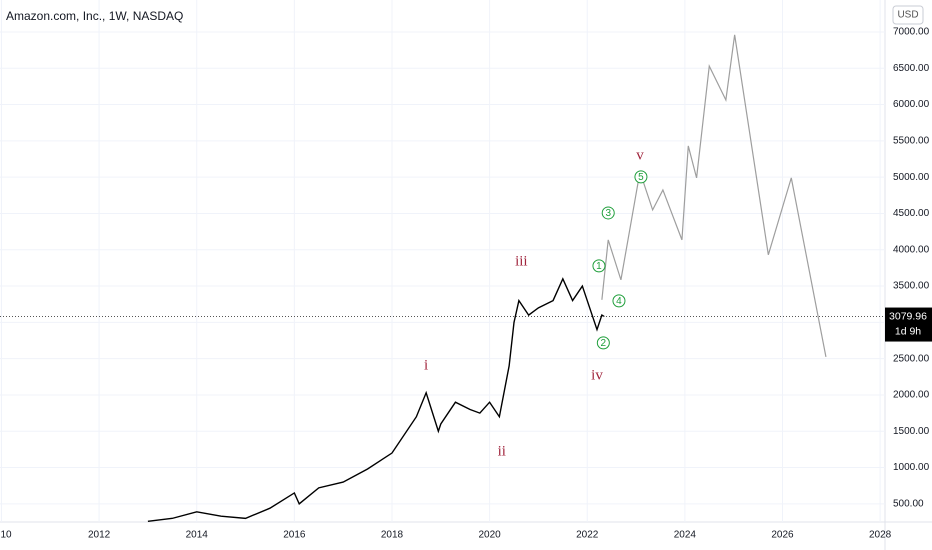 Image resolution: width=932 pixels, height=550 pixels. What do you see at coordinates (911, 68) in the screenshot?
I see `y-tick-label: 6500.00` at bounding box center [911, 68].